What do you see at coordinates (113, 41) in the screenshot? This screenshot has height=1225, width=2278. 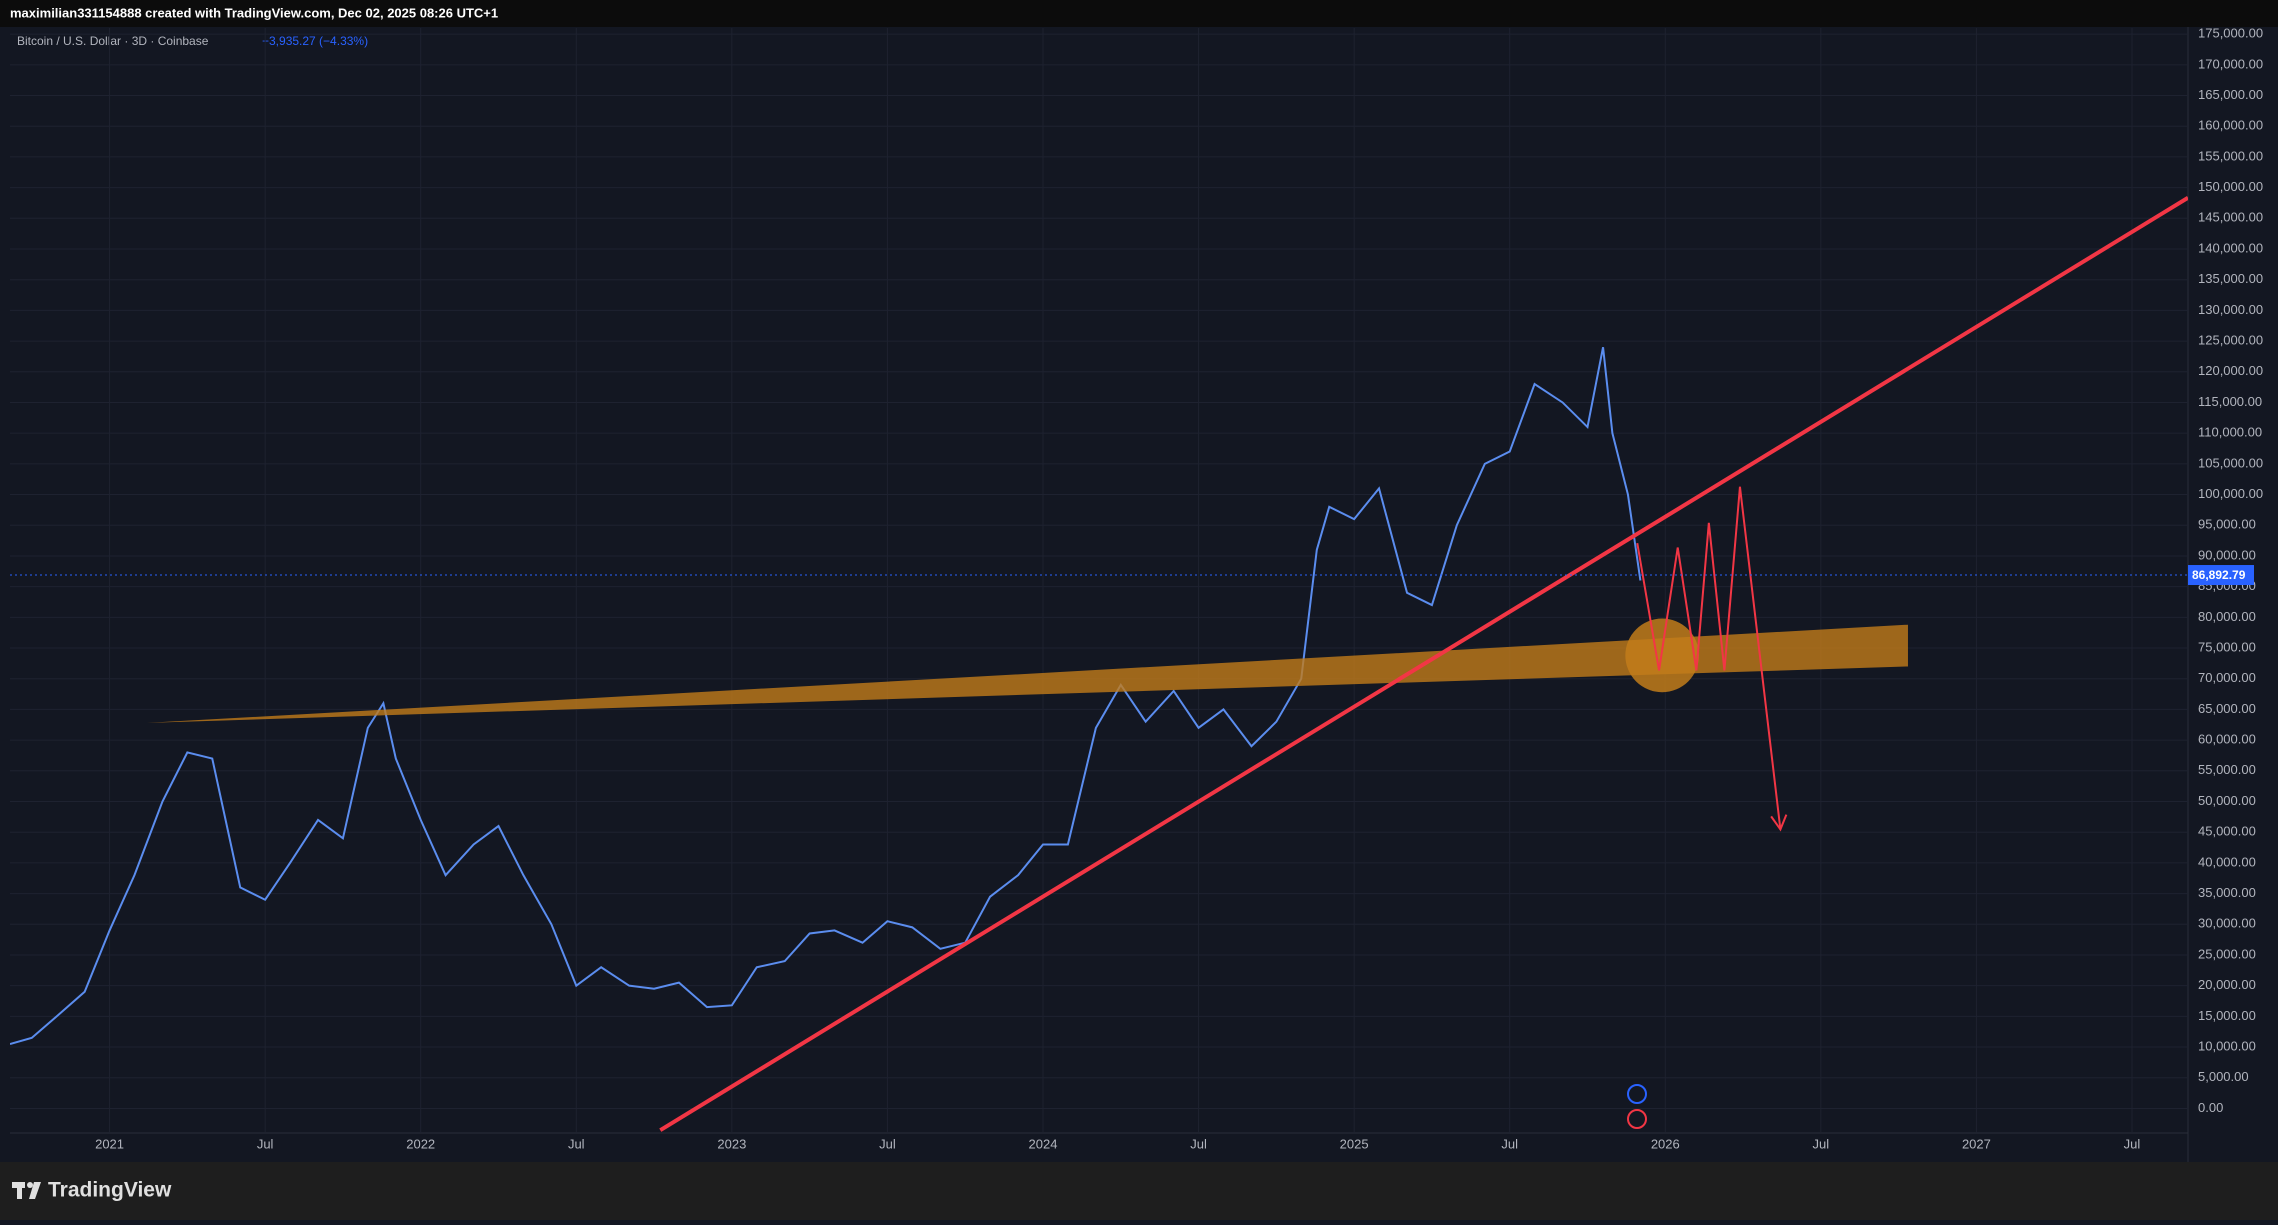 I see `symbol-title: Bitcoin / U.S. Dollar · 3D · Coinbase` at bounding box center [113, 41].